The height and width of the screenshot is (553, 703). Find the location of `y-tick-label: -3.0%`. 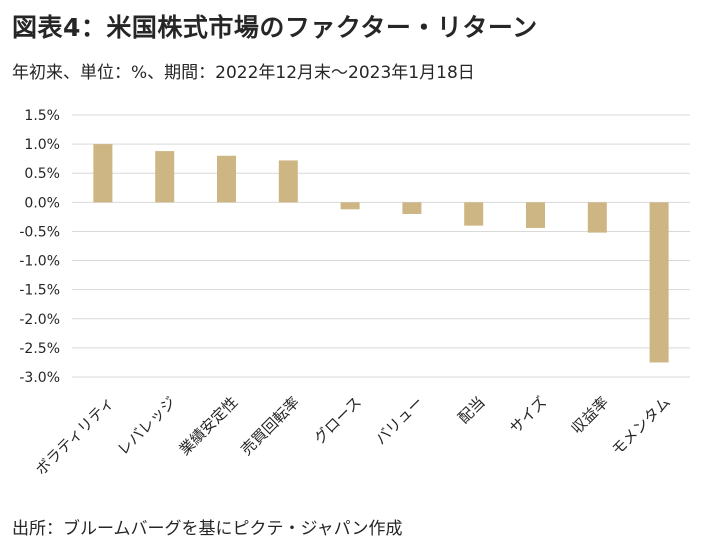

y-tick-label: -3.0% is located at coordinates (39, 378).